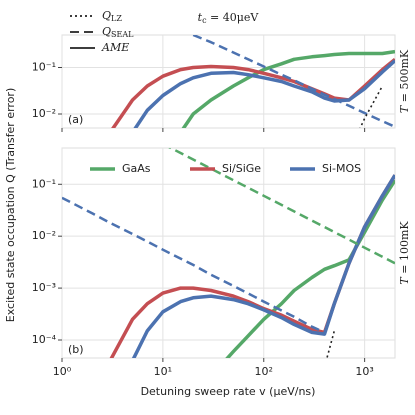 This screenshot has width=415, height=415. What do you see at coordinates (76, 349) in the screenshot?
I see `panel-label: (b)` at bounding box center [76, 349].